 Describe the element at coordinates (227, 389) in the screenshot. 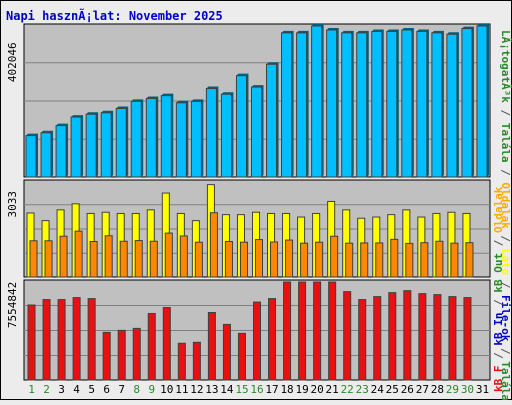

I see `x-tick-label: 14` at that location.